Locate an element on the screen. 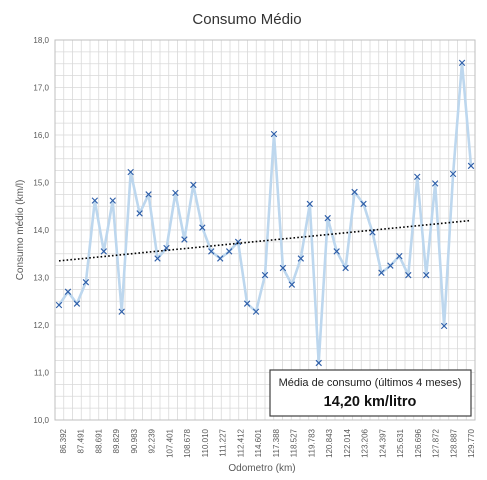 The image size is (487, 480). x-tick-label: 112.412 is located at coordinates (240, 442).